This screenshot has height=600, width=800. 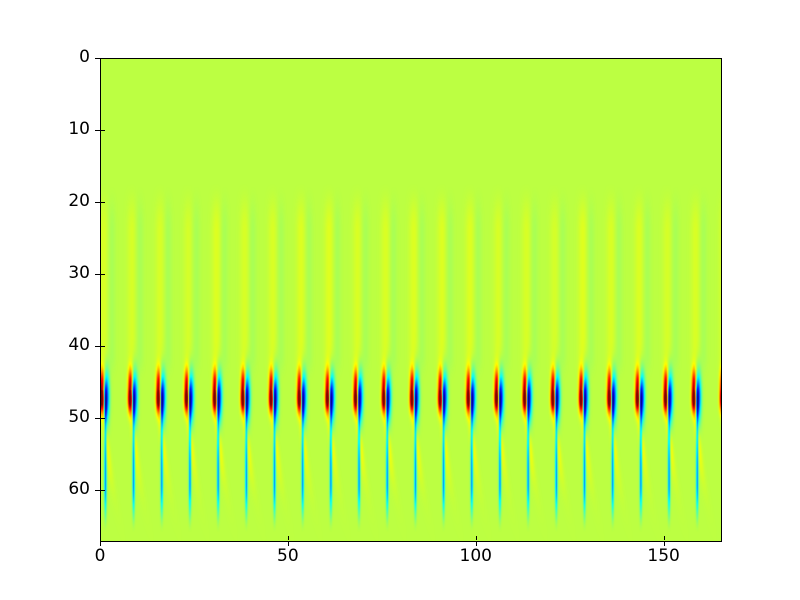 I want to click on x-tick-label: 150, so click(x=663, y=556).